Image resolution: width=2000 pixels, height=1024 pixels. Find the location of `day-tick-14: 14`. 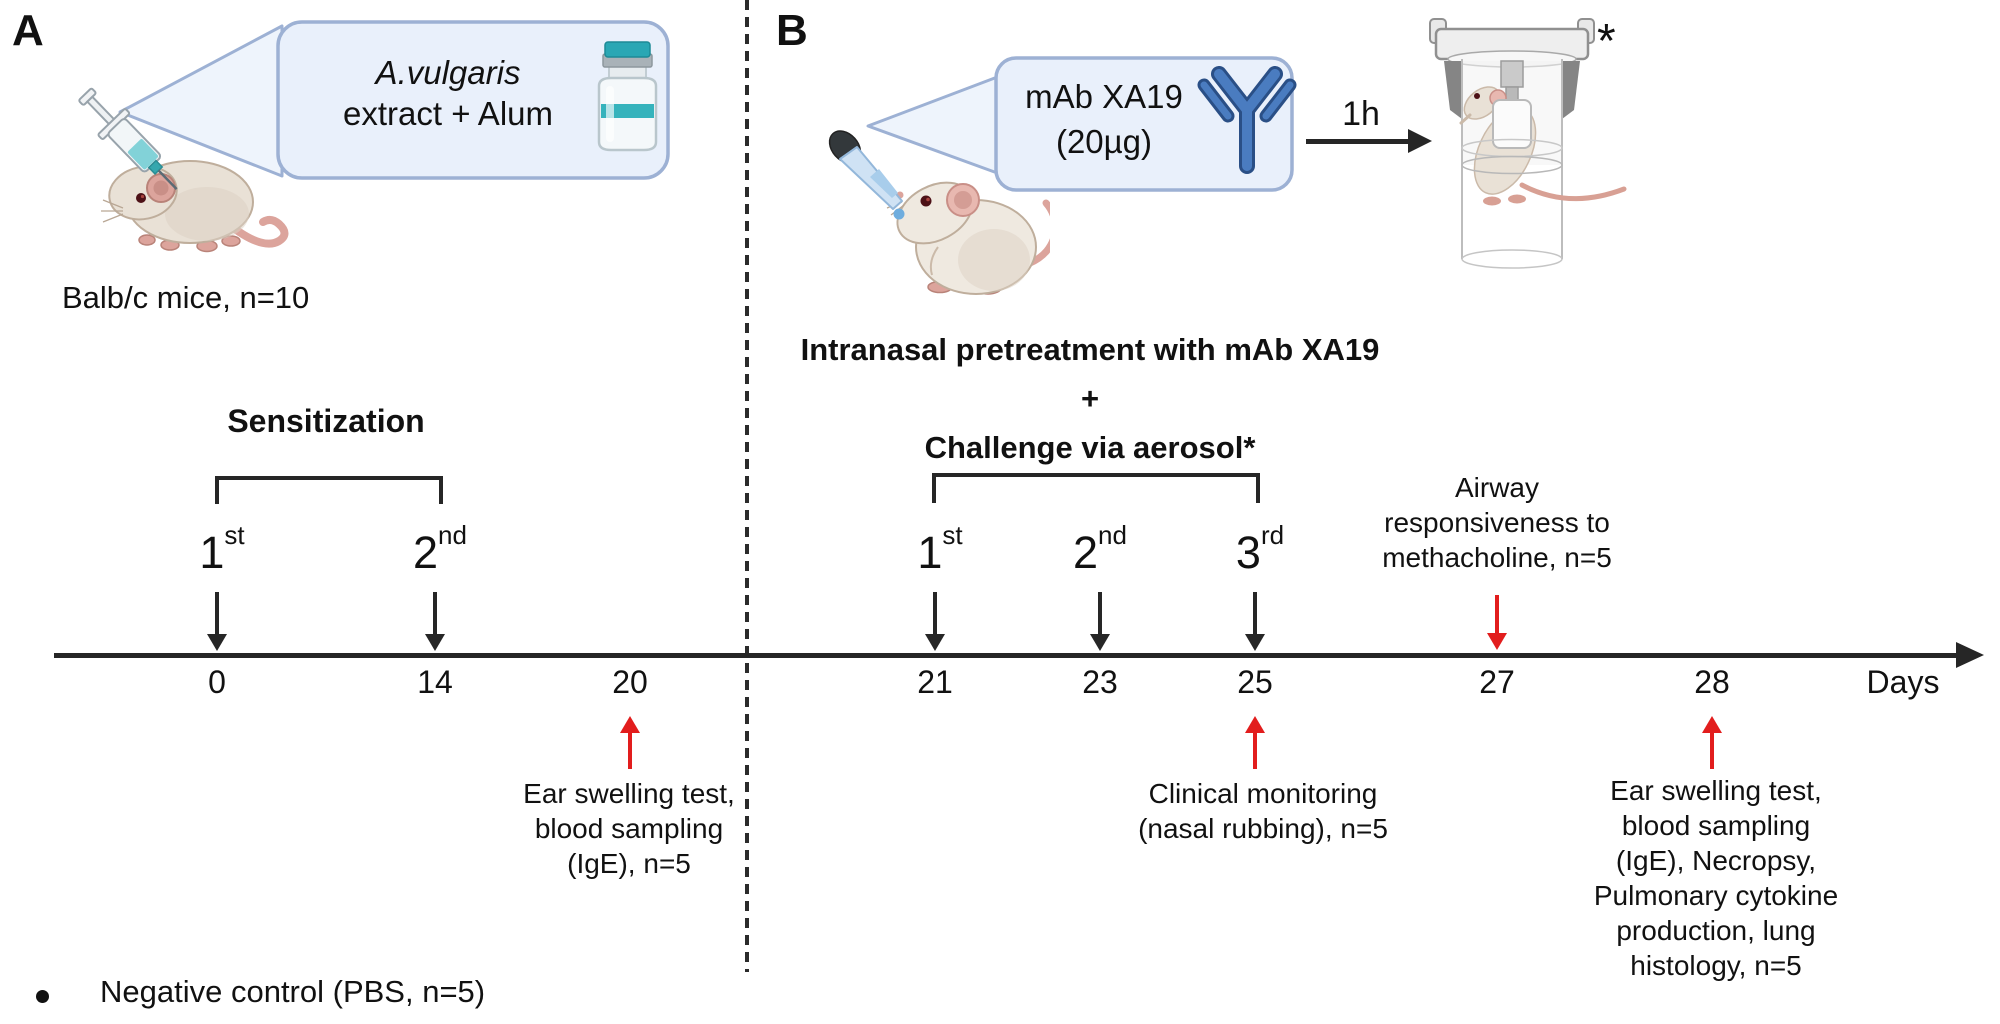

day-tick-14: 14 is located at coordinates (435, 682).